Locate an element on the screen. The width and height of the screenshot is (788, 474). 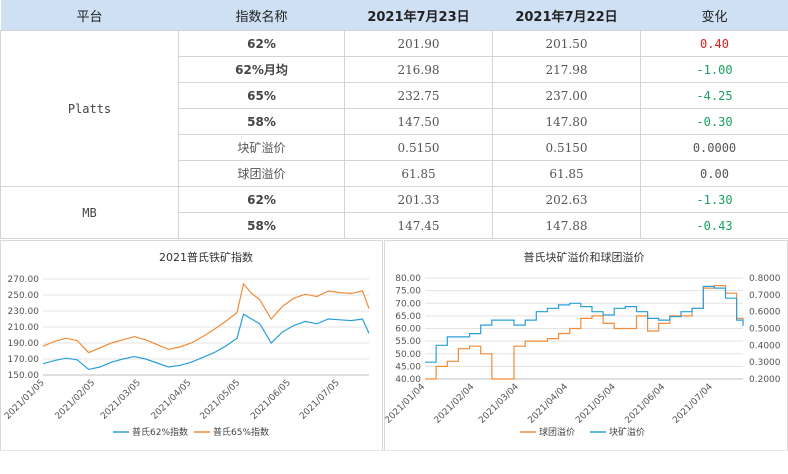
y2-tick-label: 0.8000 is located at coordinates (765, 279).